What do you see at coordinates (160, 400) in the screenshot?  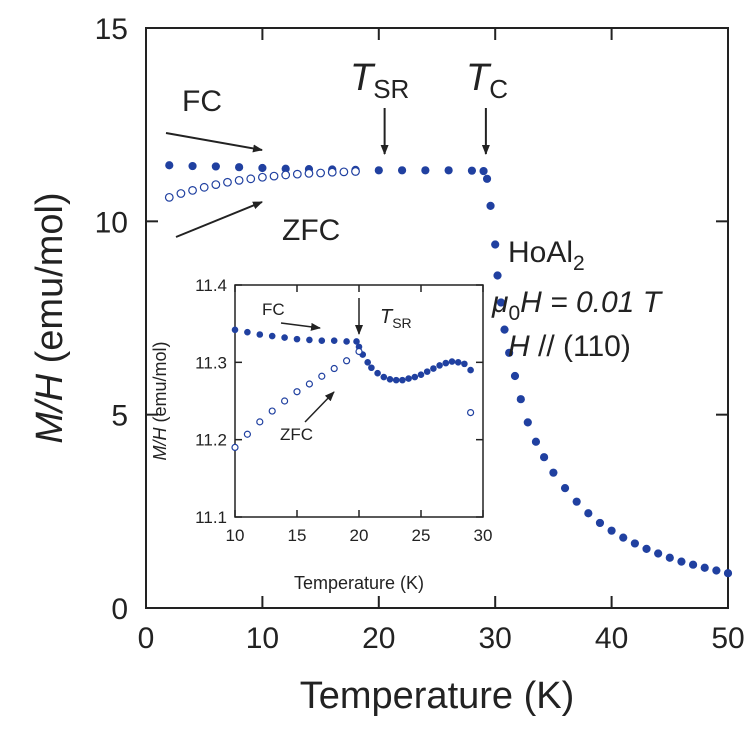 I see `inset-y-axis-title: M/H (emu/mol)` at bounding box center [160, 400].